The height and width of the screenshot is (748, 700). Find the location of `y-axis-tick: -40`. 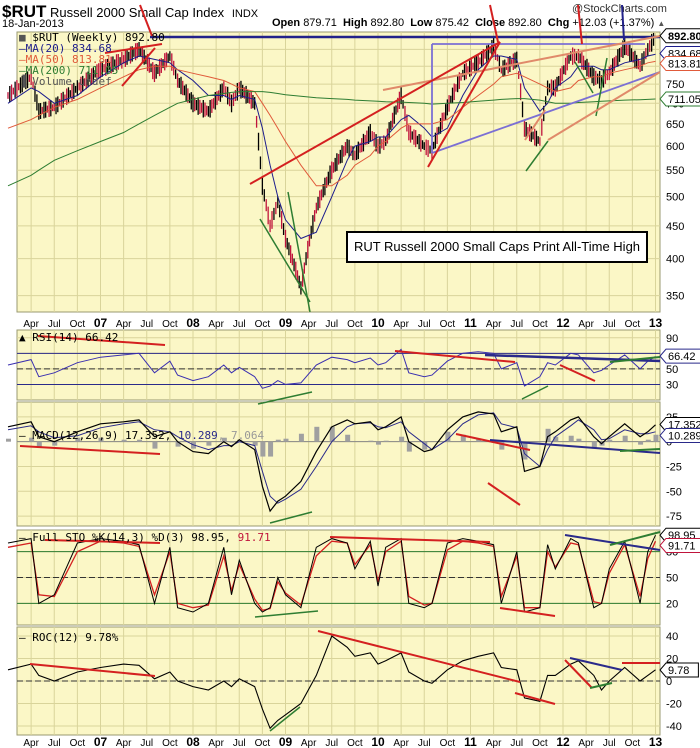

y-axis-tick: -40 is located at coordinates (674, 727).